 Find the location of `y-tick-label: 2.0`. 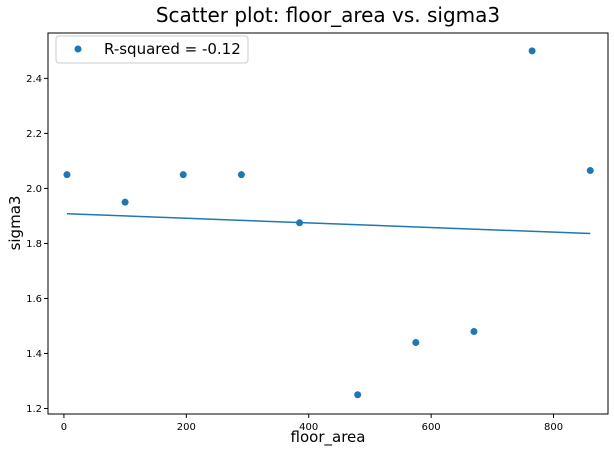

y-tick-label: 2.0 is located at coordinates (34, 189).